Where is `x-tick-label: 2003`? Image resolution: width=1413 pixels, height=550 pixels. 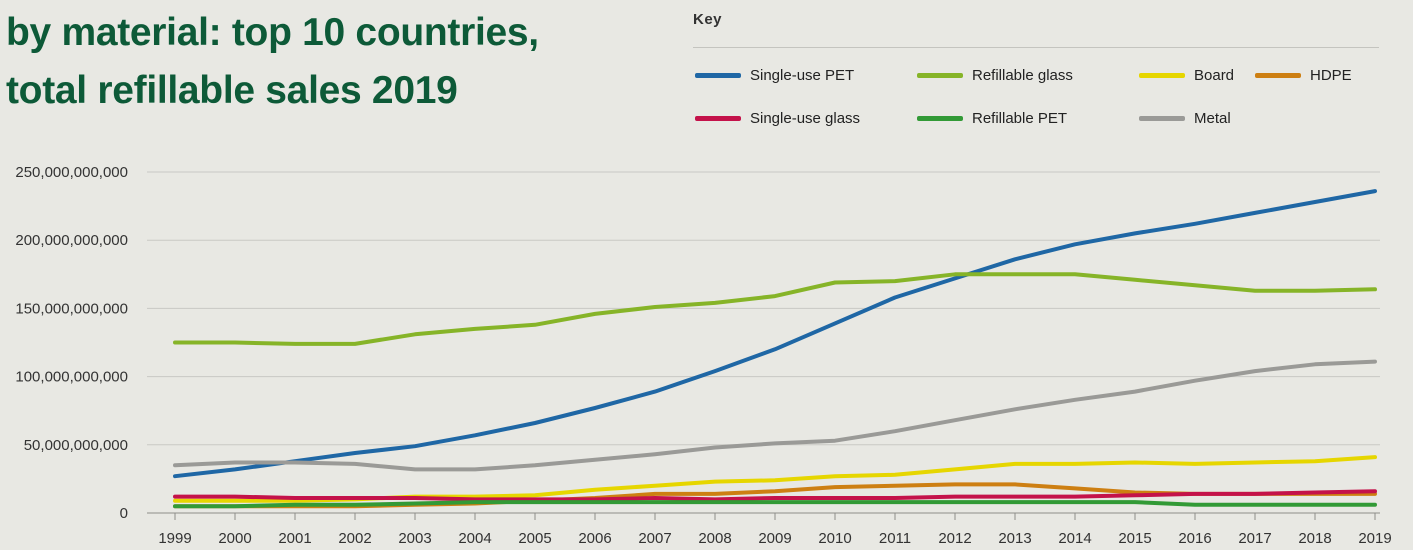 x-tick-label: 2003 is located at coordinates (414, 538).